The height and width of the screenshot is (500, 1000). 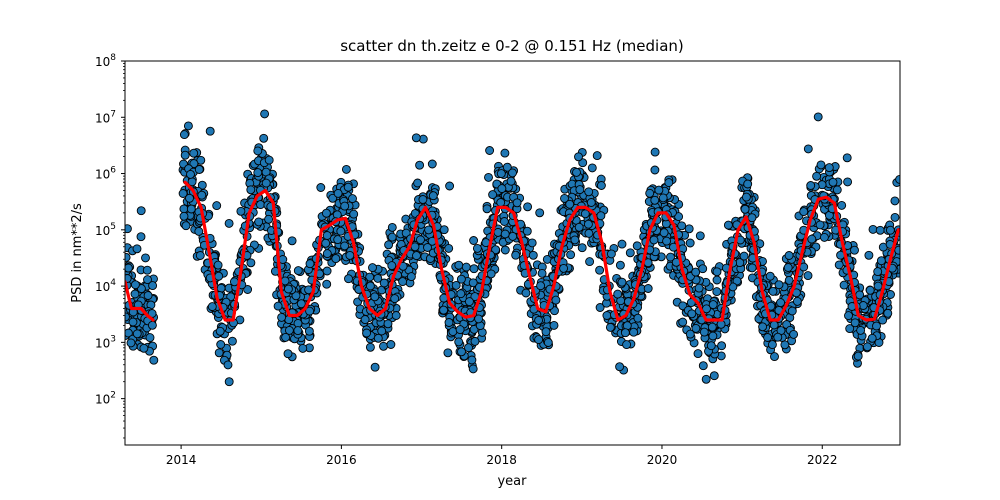 I want to click on y-tick-label: 10⁴, so click(x=105, y=286).